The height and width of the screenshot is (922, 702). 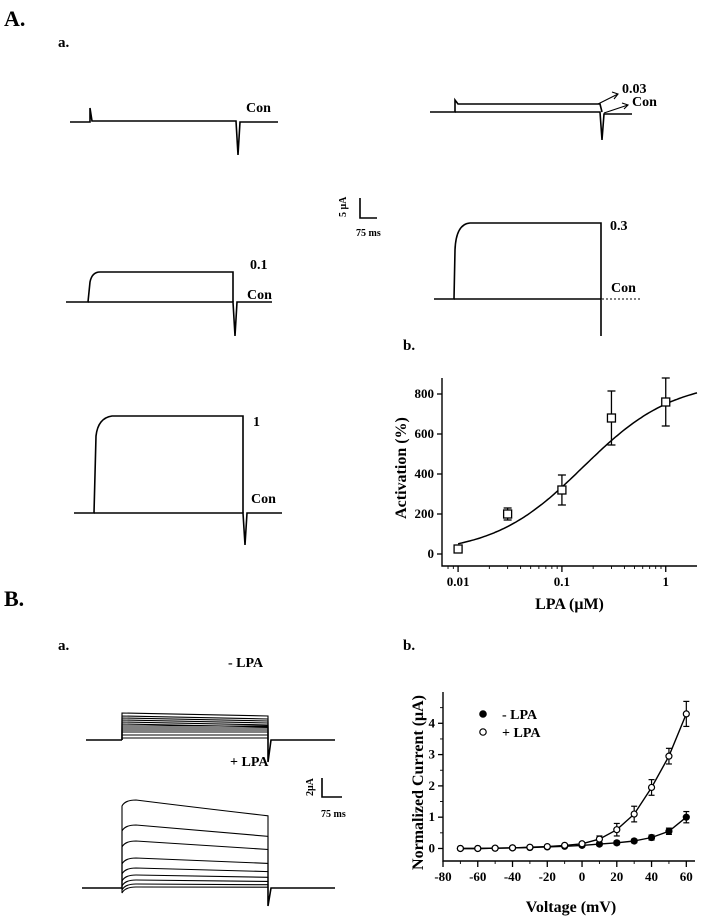 I want to click on chart1-fit-curve, so click(x=577, y=468).